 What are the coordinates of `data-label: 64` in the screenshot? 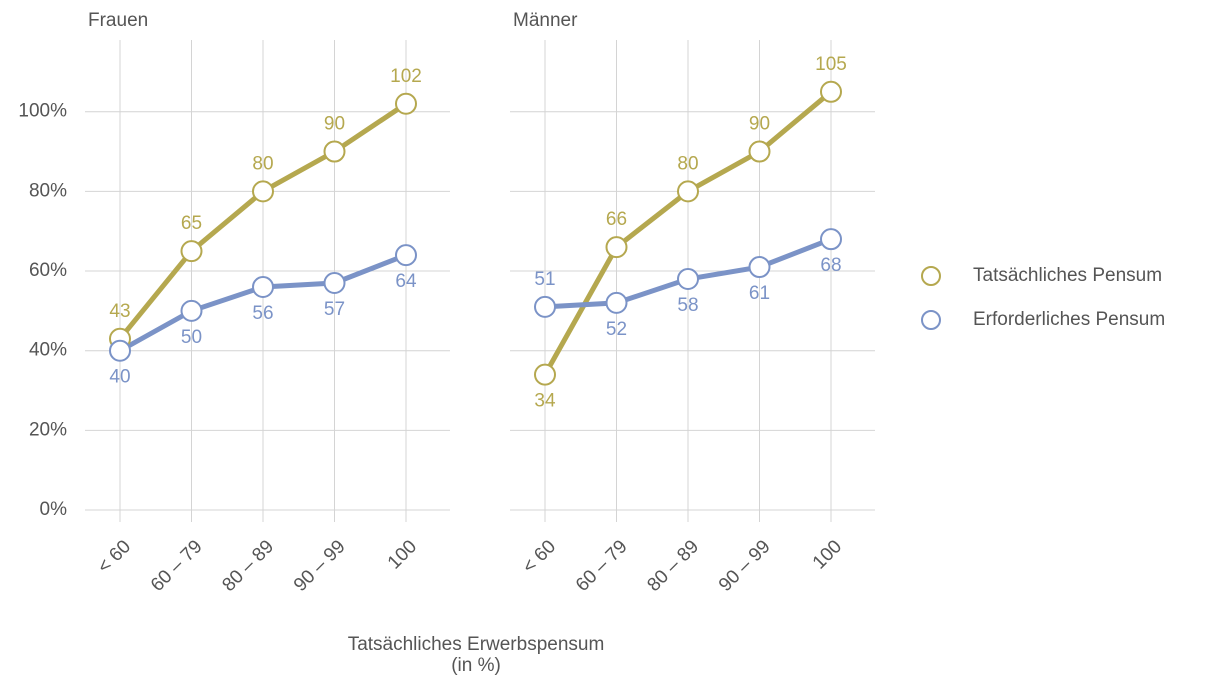 It's located at (406, 281).